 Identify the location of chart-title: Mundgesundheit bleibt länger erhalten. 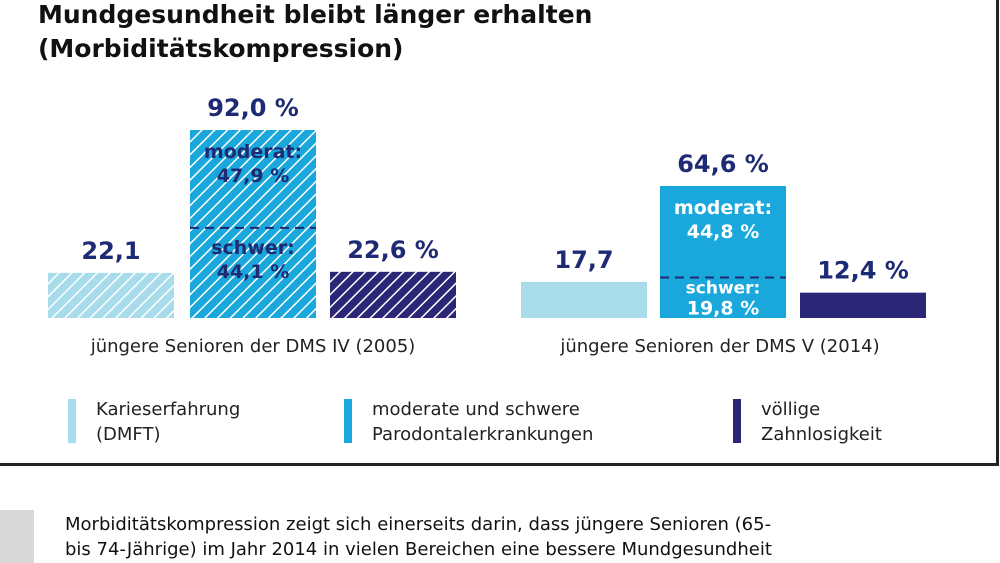
(315, 14).